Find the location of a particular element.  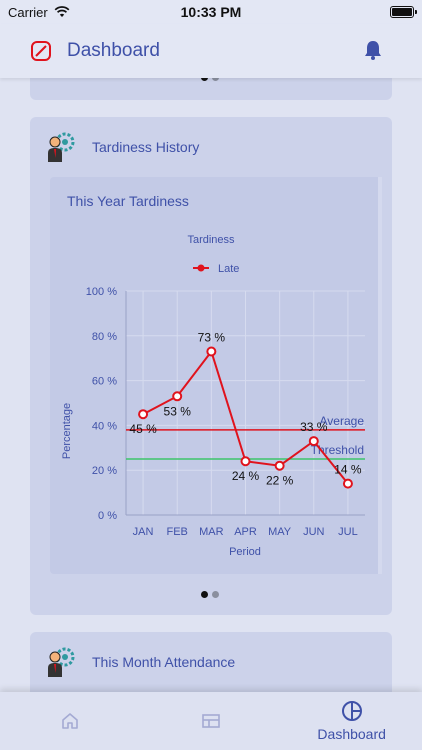

bell-icon is located at coordinates (373, 50).